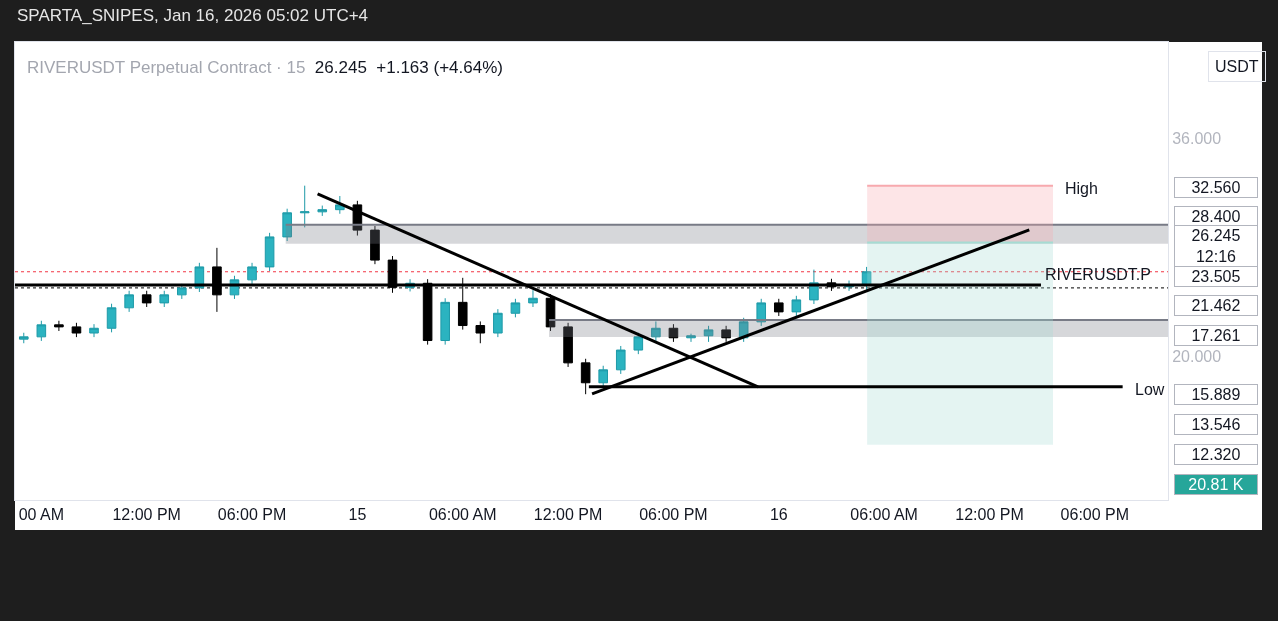  What do you see at coordinates (778, 515) in the screenshot?
I see `x-tick-label: 16` at bounding box center [778, 515].